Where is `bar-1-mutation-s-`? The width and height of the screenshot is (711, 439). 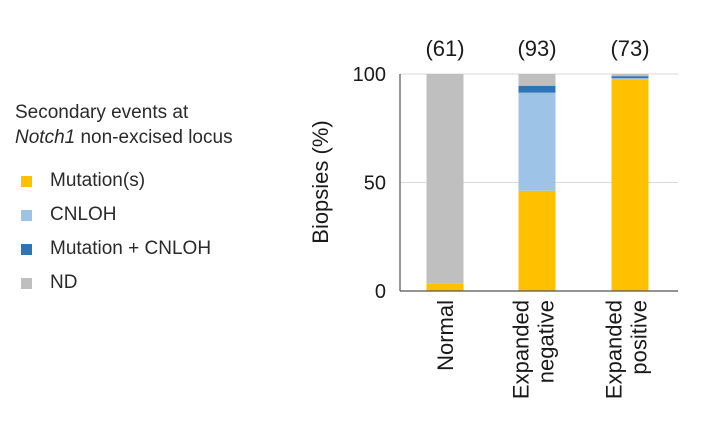 bar-1-mutation-s- is located at coordinates (537, 240).